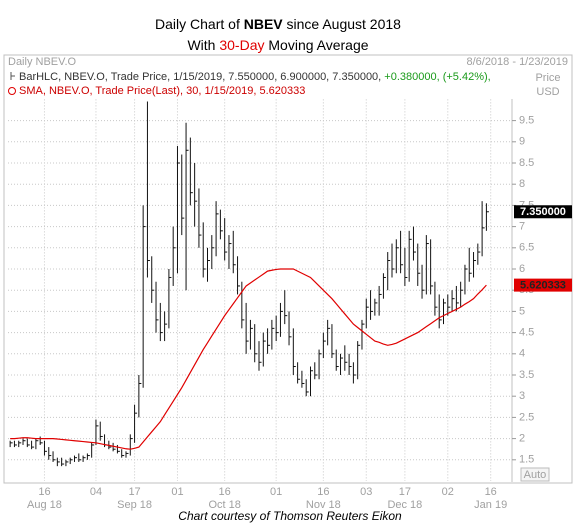 This screenshot has height=525, width=580. Describe the element at coordinates (526, 417) in the screenshot. I see `y-tick-label: 2.5` at that location.